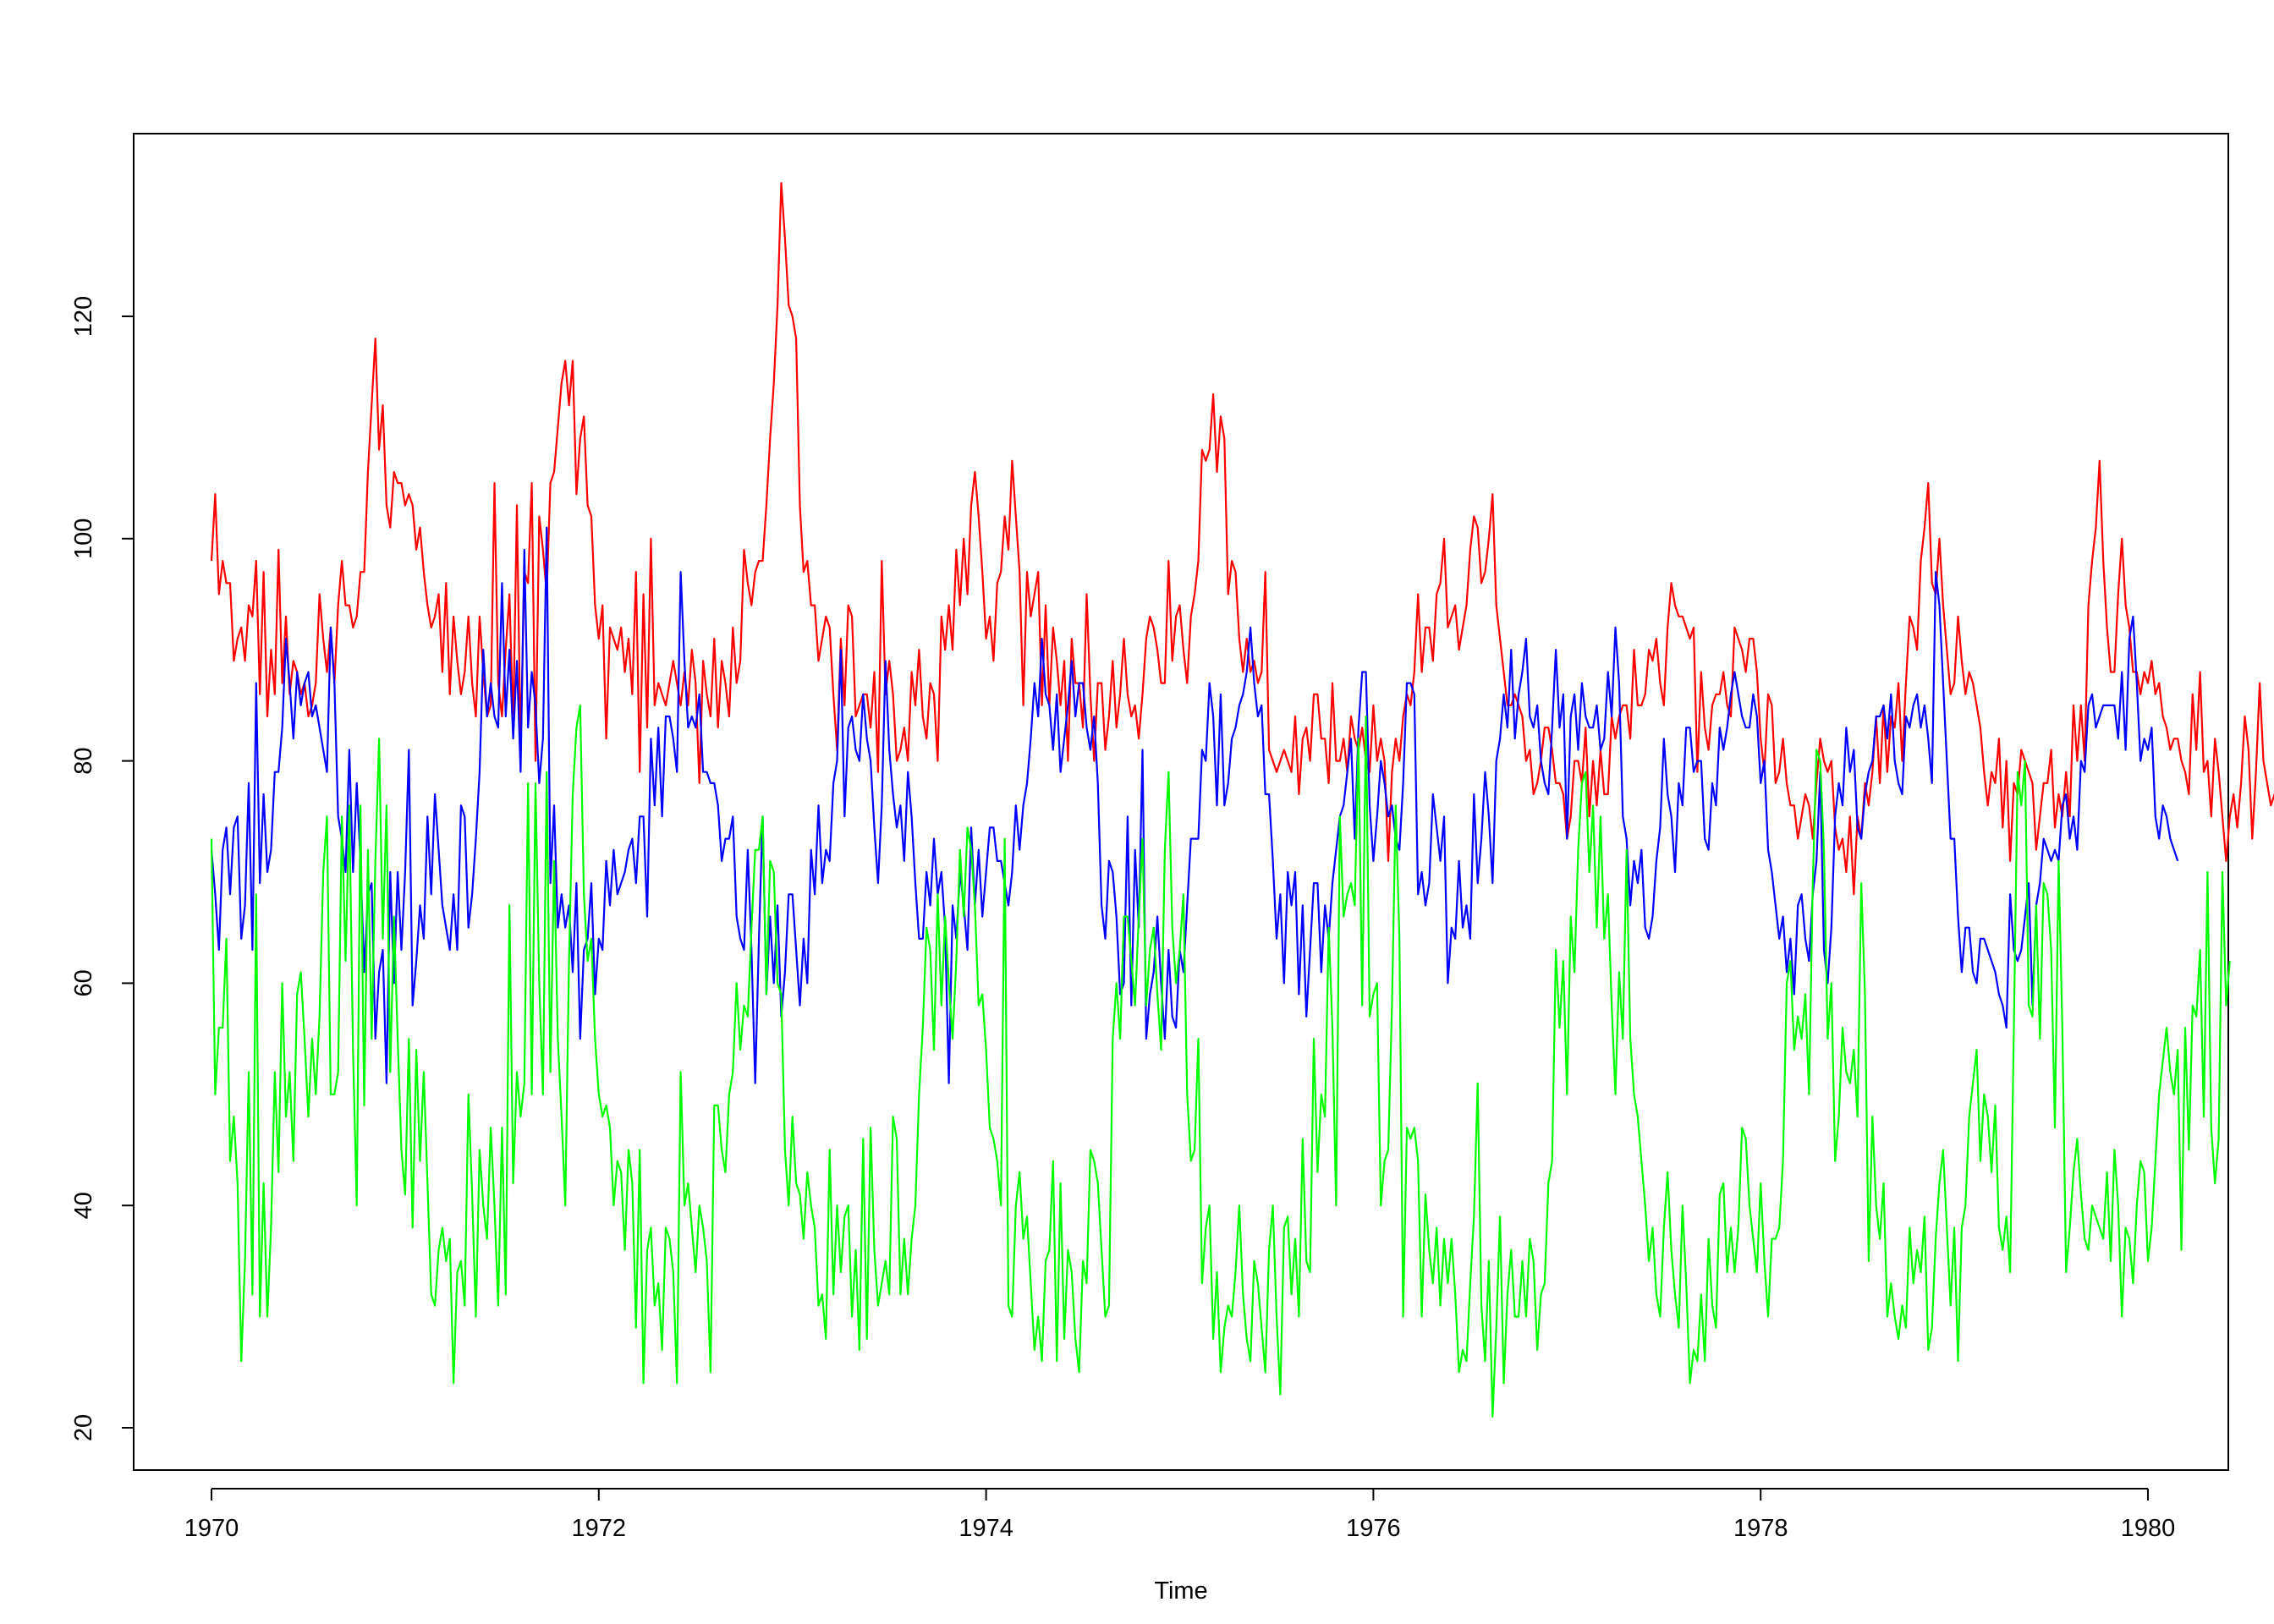 This screenshot has width=2274, height=1624. What do you see at coordinates (599, 1529) in the screenshot?
I see `x-tick-label: 1972` at bounding box center [599, 1529].